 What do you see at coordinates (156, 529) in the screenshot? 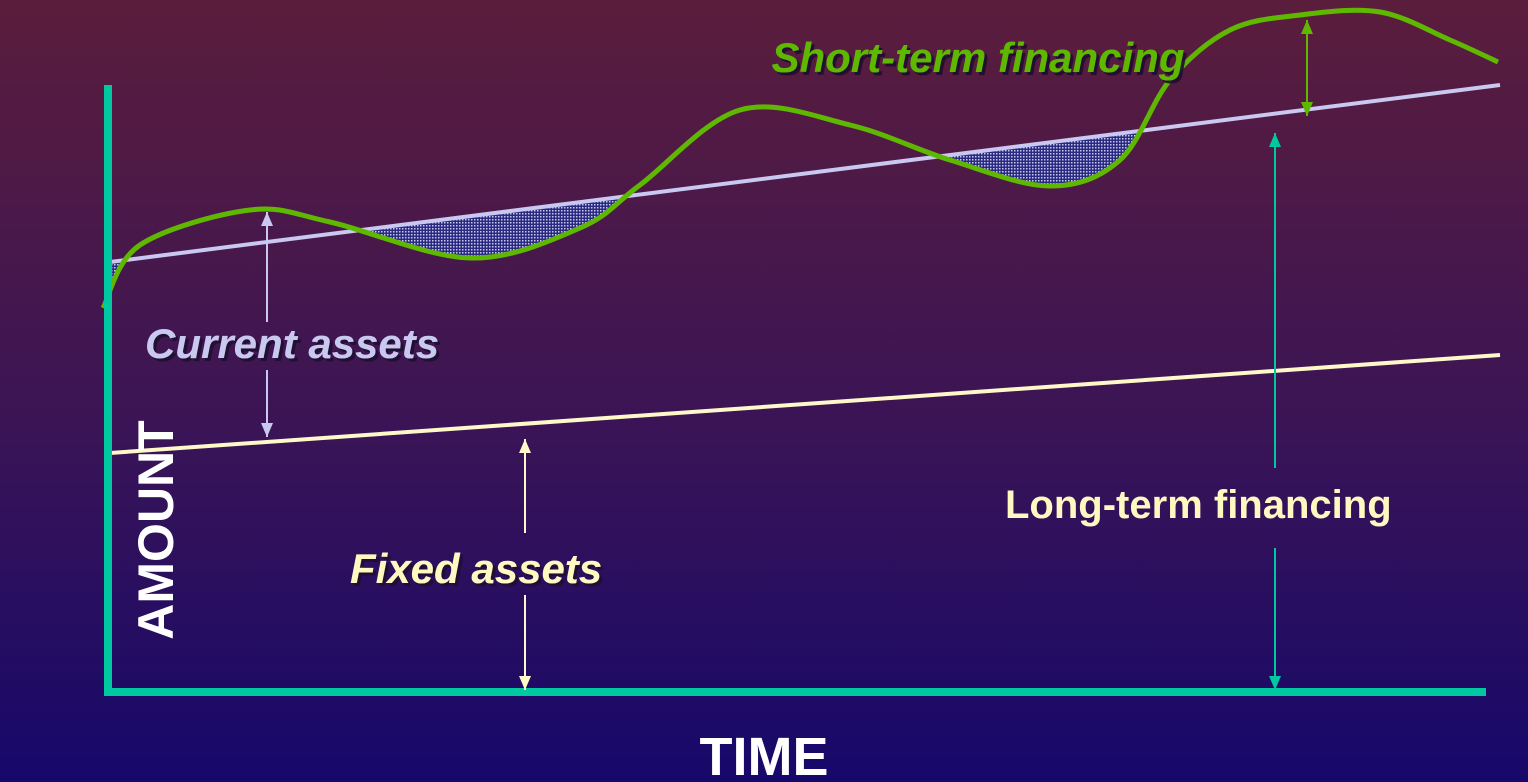
I see `y-axis-label: AMOUNT` at bounding box center [156, 529].